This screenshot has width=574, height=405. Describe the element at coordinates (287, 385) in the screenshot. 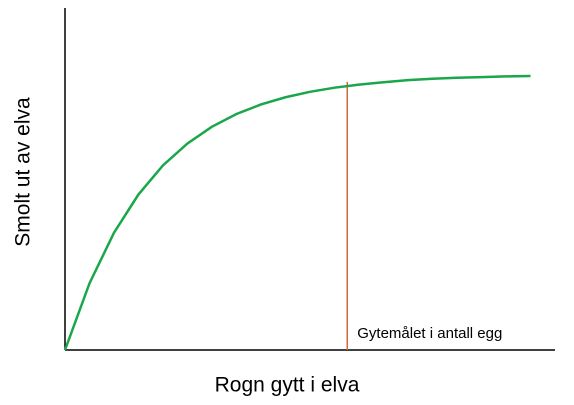

I see `x-axis-label: Rogn gytt i elva` at that location.